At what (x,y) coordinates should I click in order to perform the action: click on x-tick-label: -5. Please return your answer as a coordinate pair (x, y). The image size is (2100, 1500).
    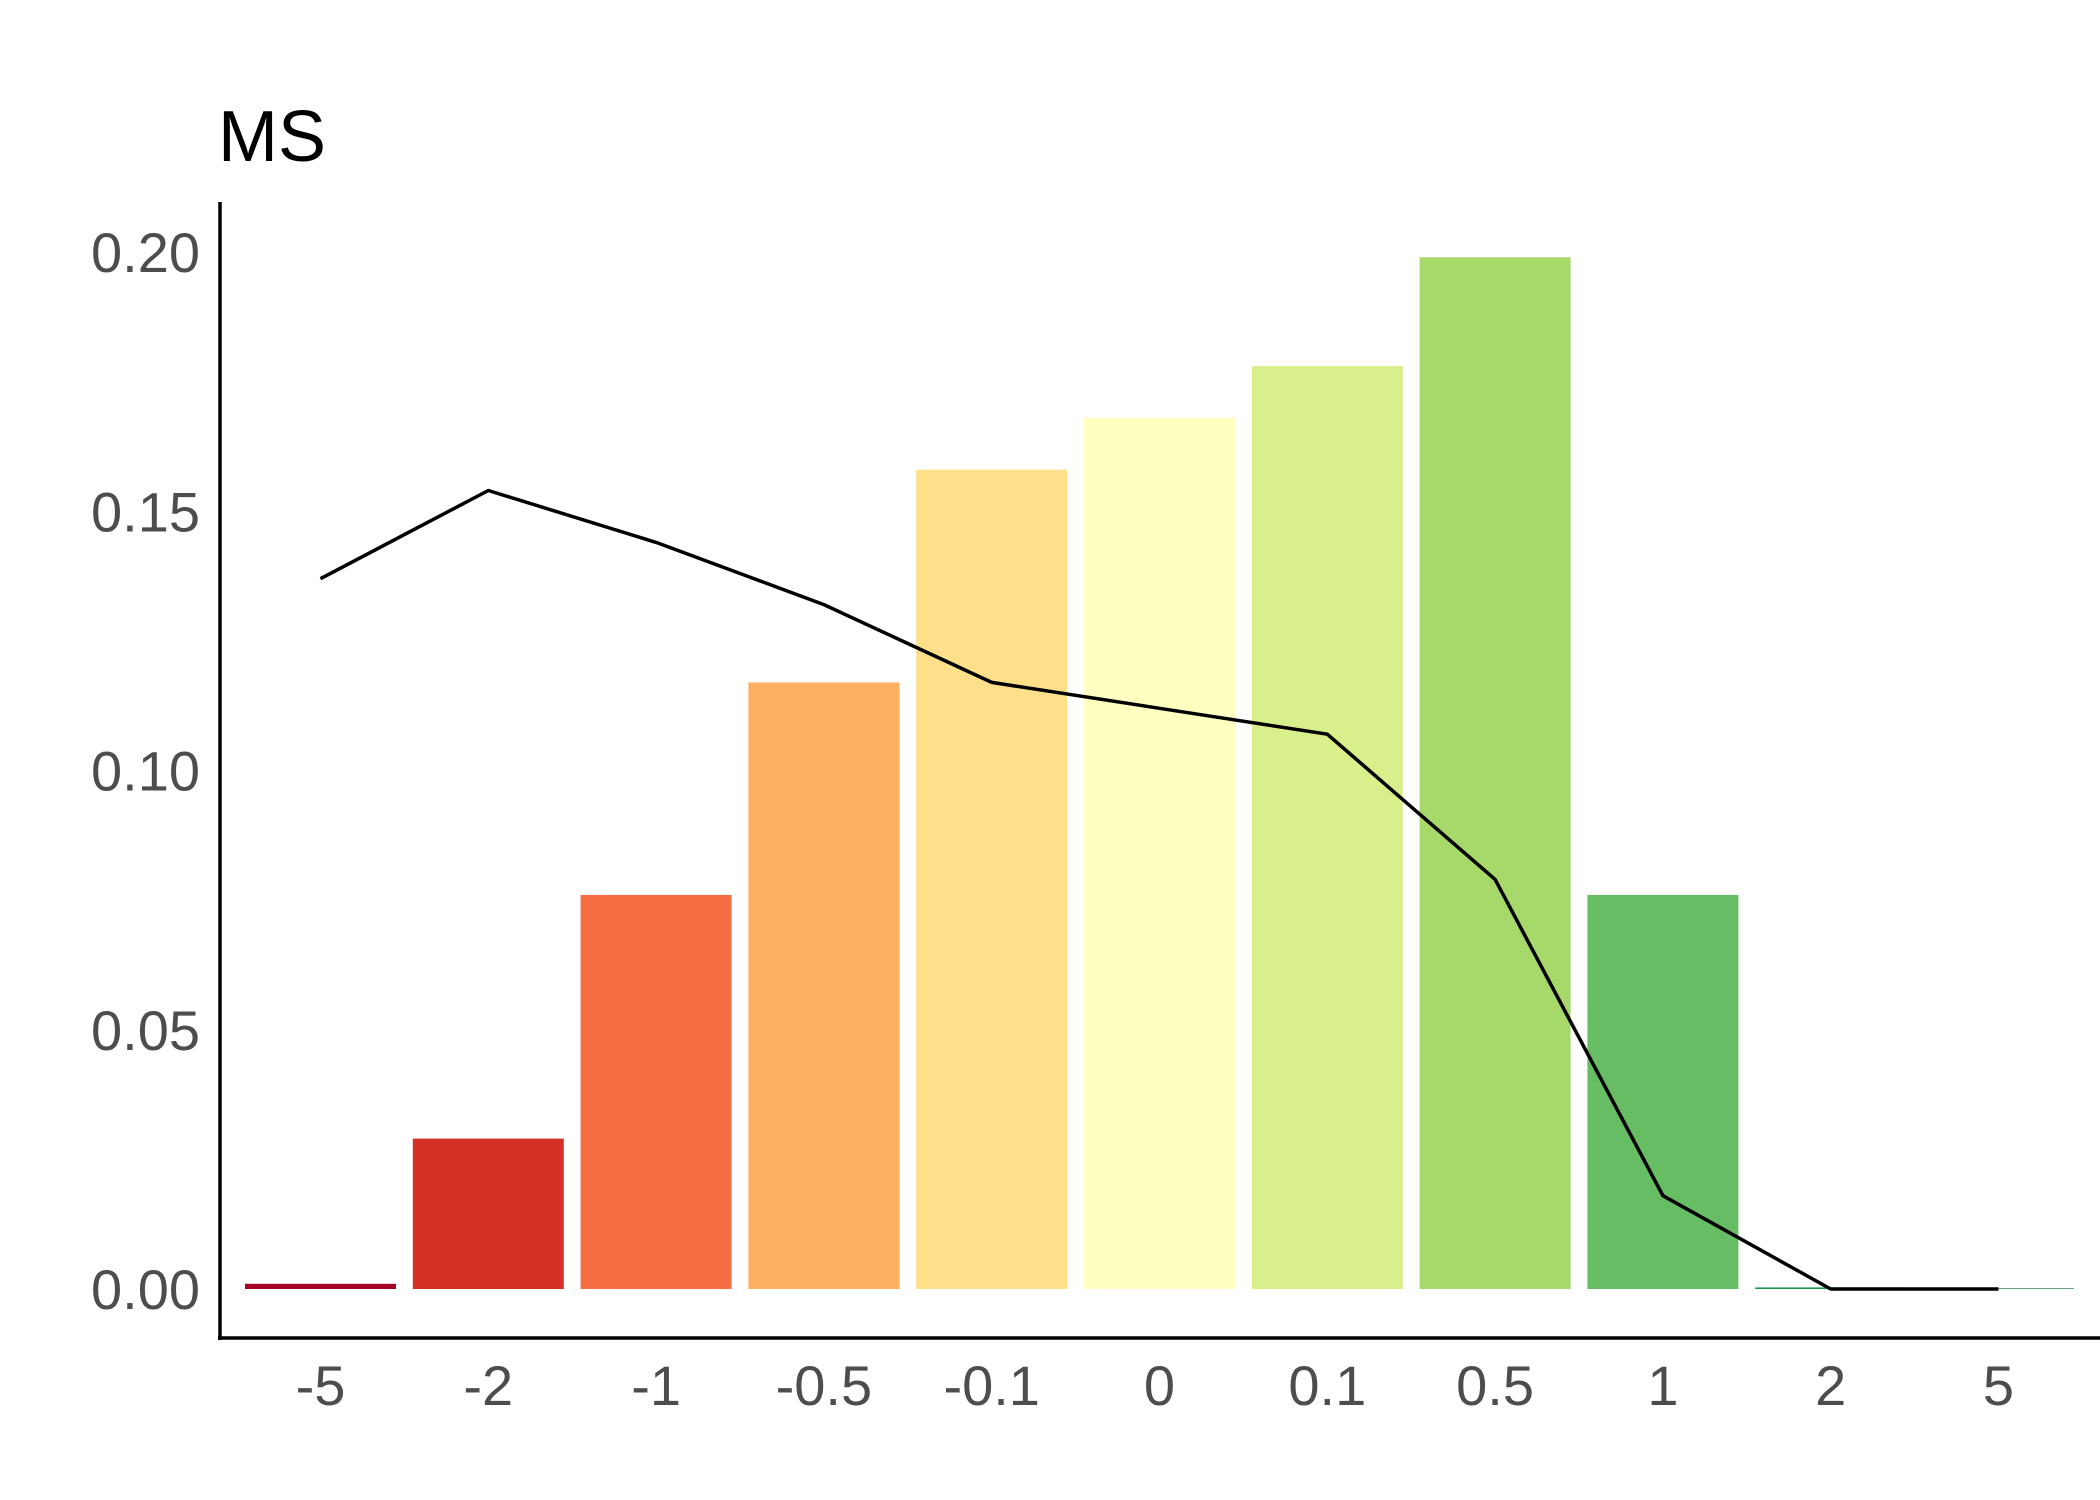
    Looking at the image, I should click on (321, 1385).